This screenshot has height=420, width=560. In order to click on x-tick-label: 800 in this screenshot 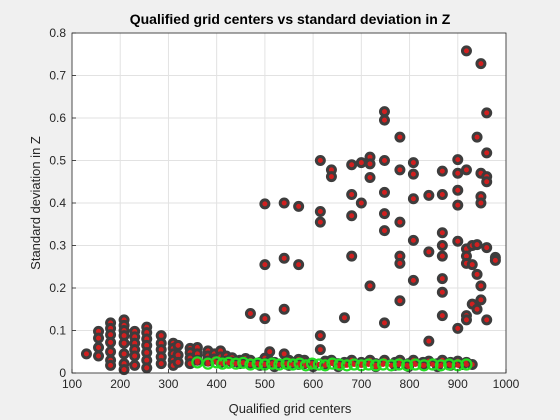, I will do `click(410, 384)`.